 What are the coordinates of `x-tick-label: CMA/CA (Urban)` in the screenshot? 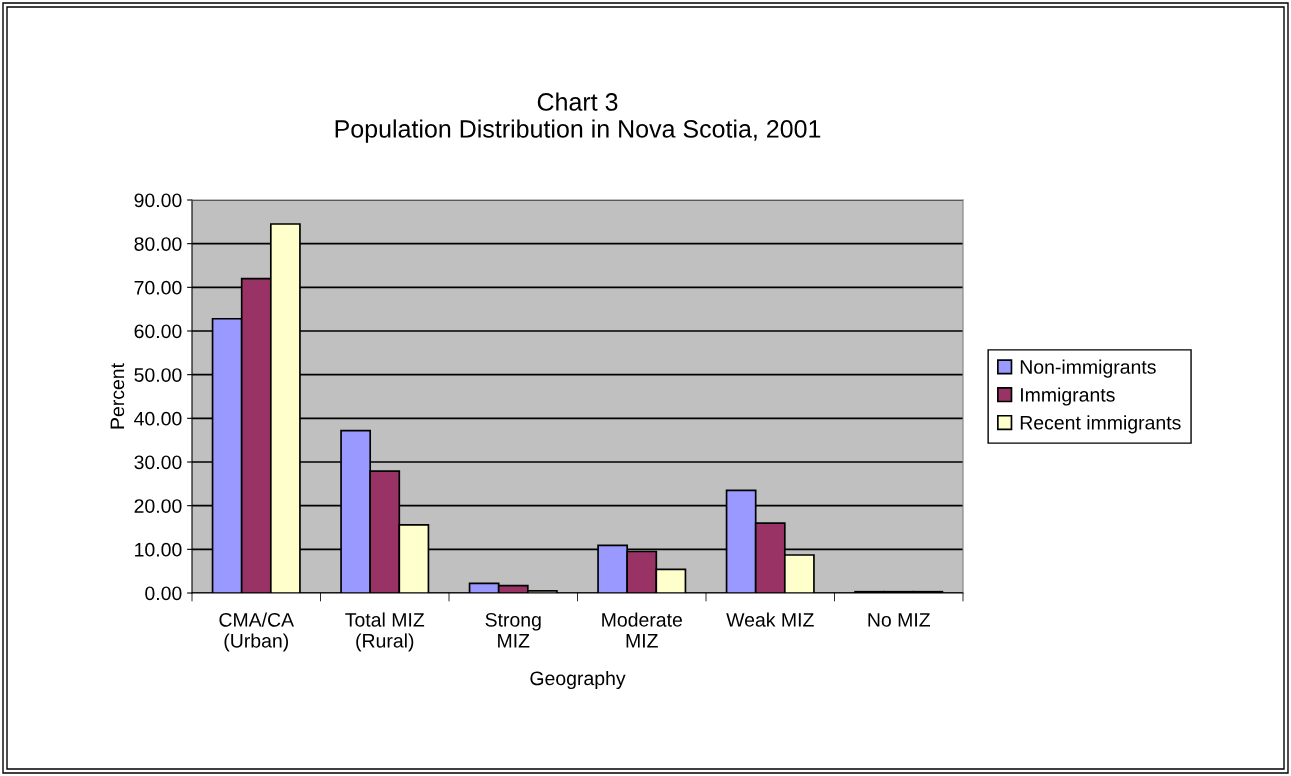 It's located at (257, 632).